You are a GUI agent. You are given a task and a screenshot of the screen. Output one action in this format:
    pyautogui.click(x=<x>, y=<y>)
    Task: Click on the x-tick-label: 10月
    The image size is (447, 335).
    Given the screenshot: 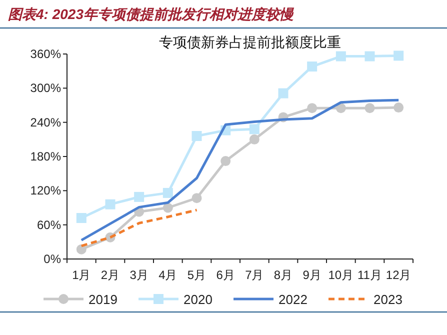 What is the action you would take?
    pyautogui.click(x=341, y=275)
    